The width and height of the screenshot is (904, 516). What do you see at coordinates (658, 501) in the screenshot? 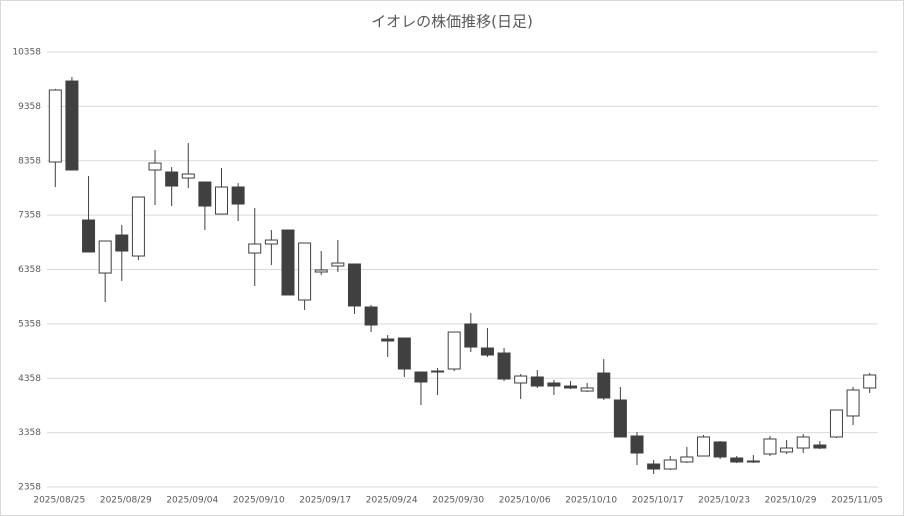
I see `x-tick-label: 2025/10/17` at bounding box center [658, 501].